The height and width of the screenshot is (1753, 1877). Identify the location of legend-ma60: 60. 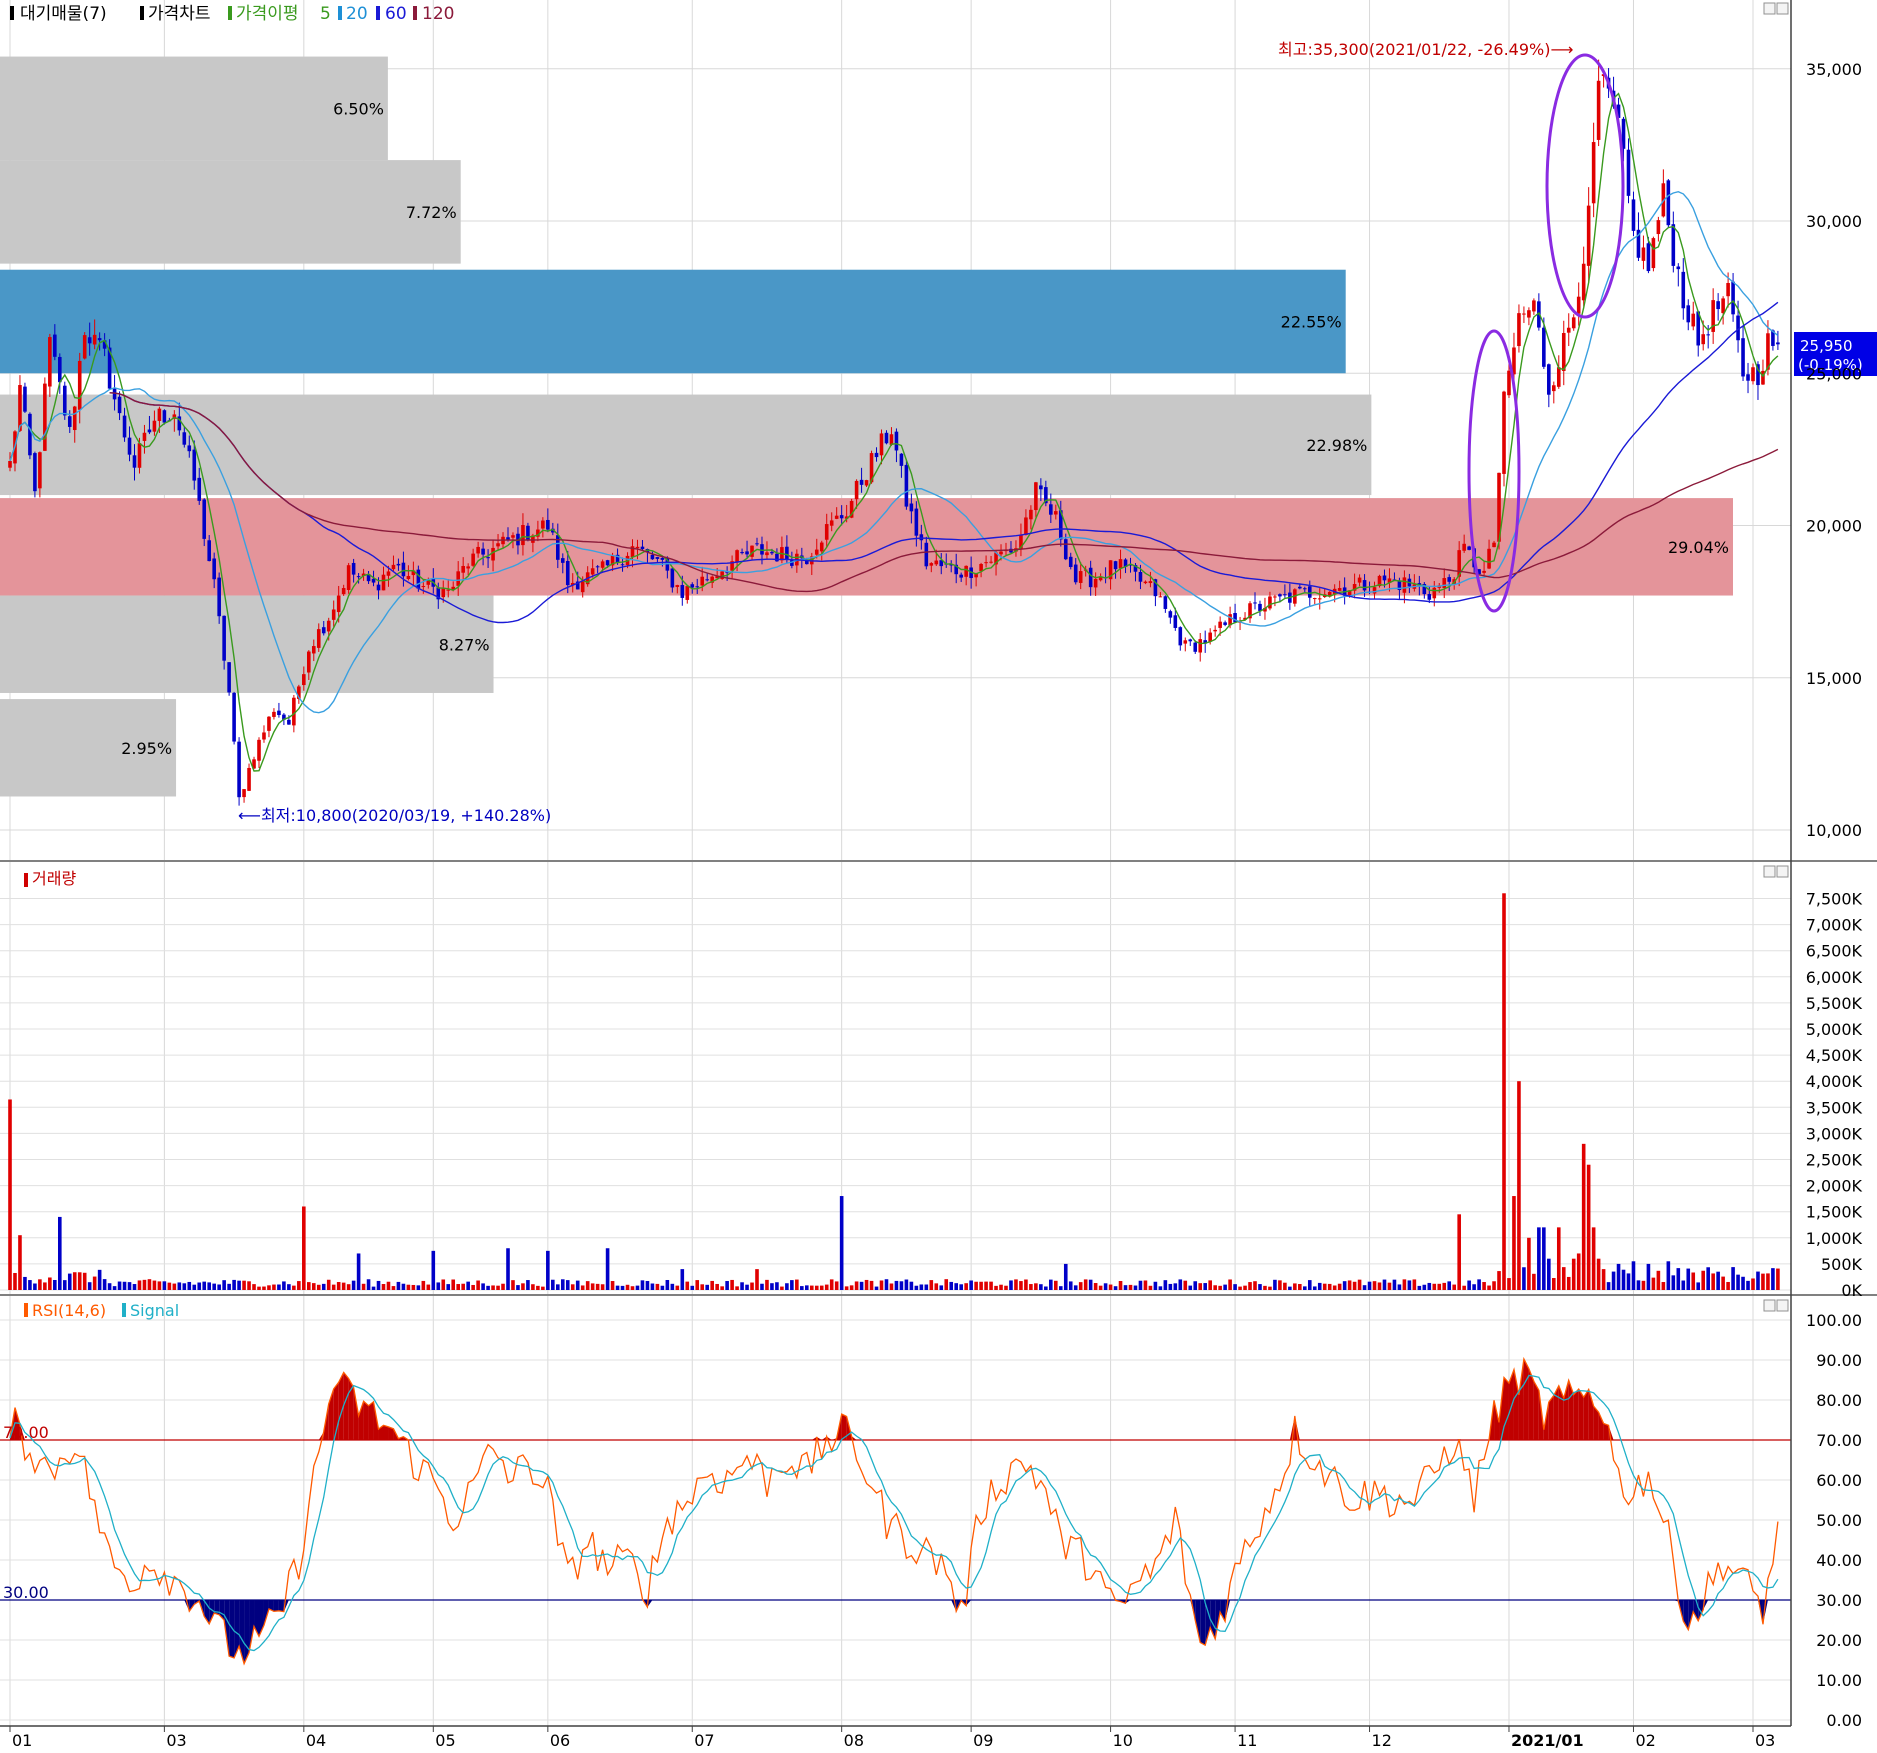
(396, 14).